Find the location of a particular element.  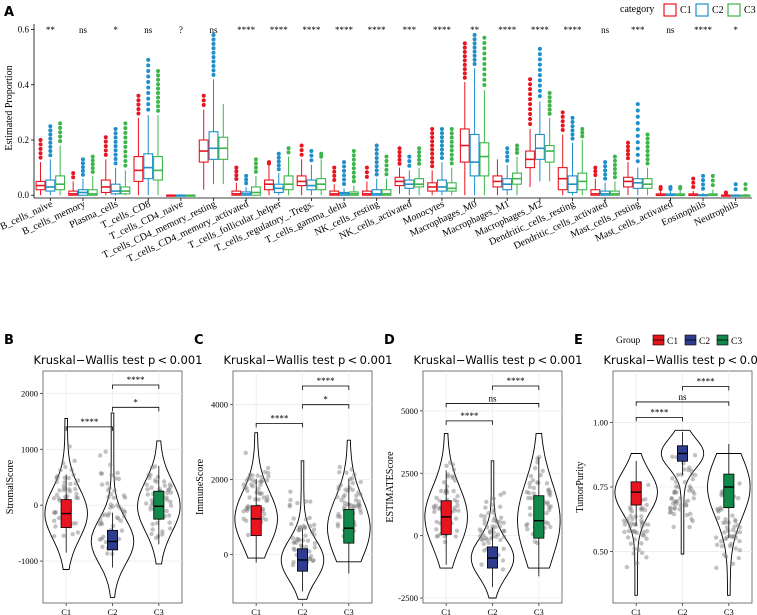

legend-label: C3 is located at coordinates (736, 342).